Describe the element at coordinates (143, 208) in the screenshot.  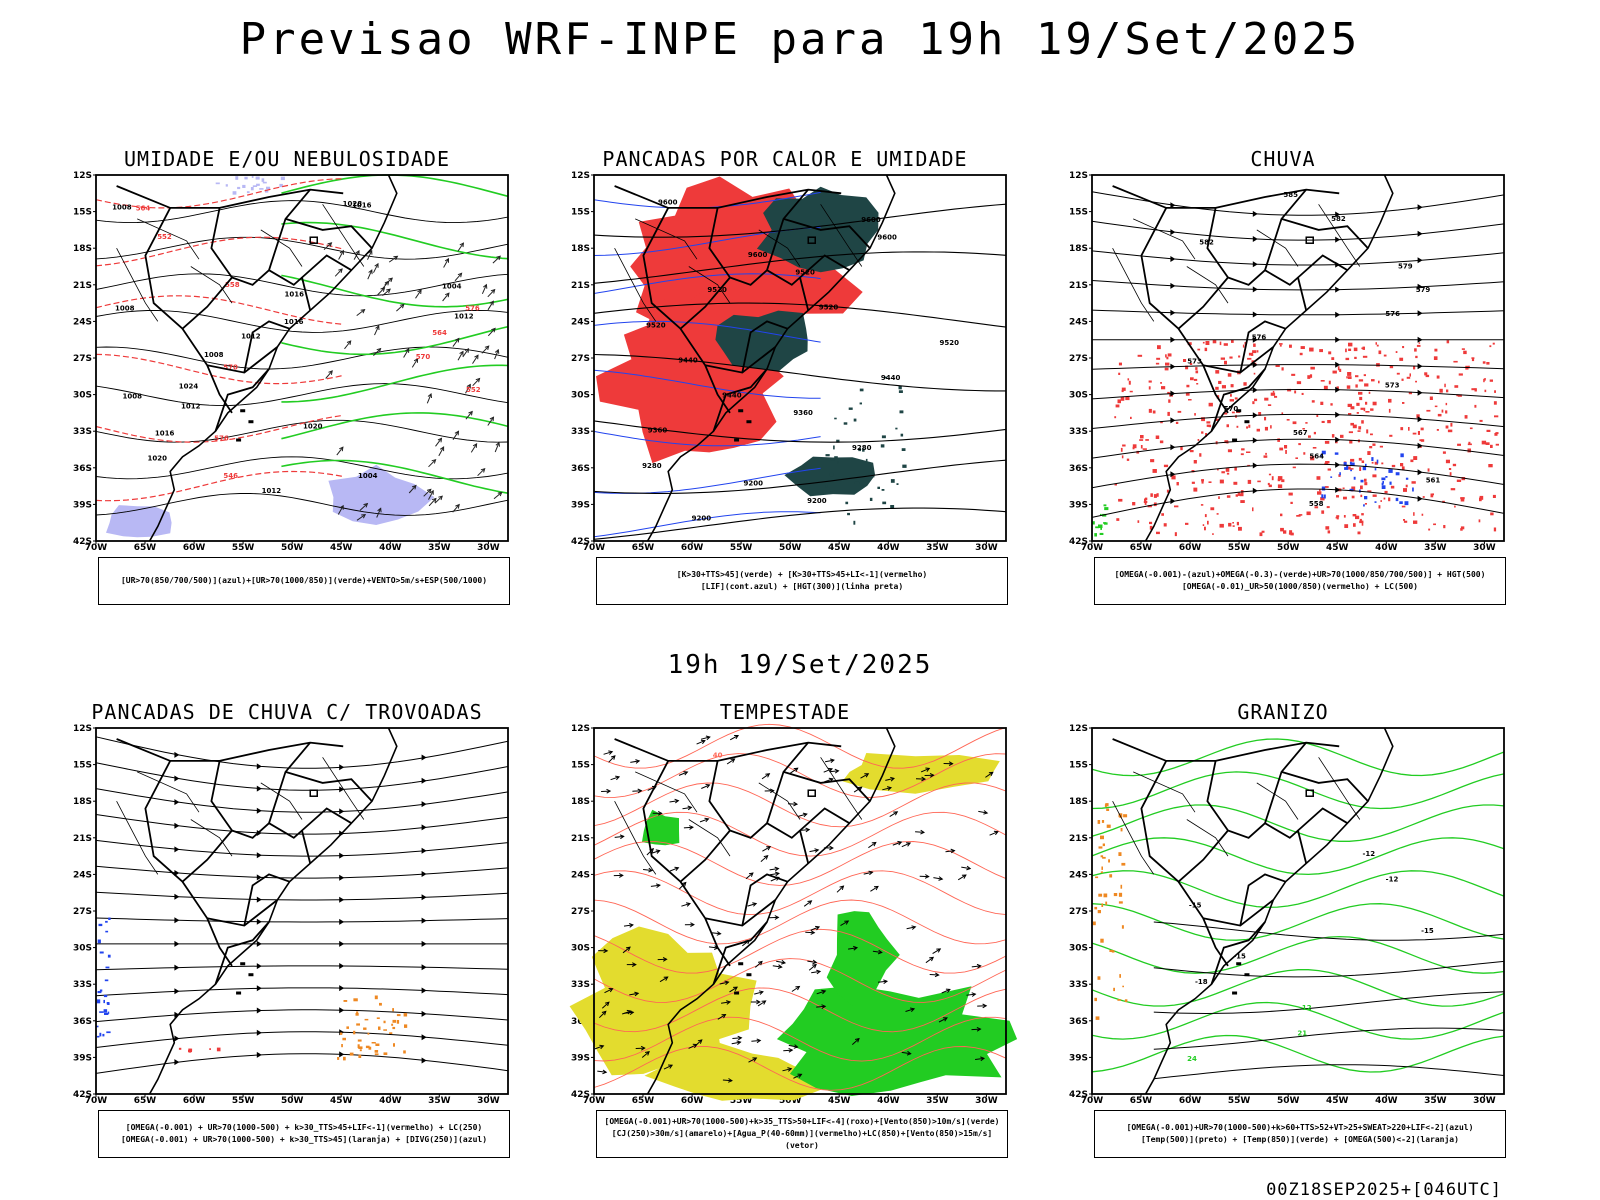
I see `contour-label: 564` at that location.